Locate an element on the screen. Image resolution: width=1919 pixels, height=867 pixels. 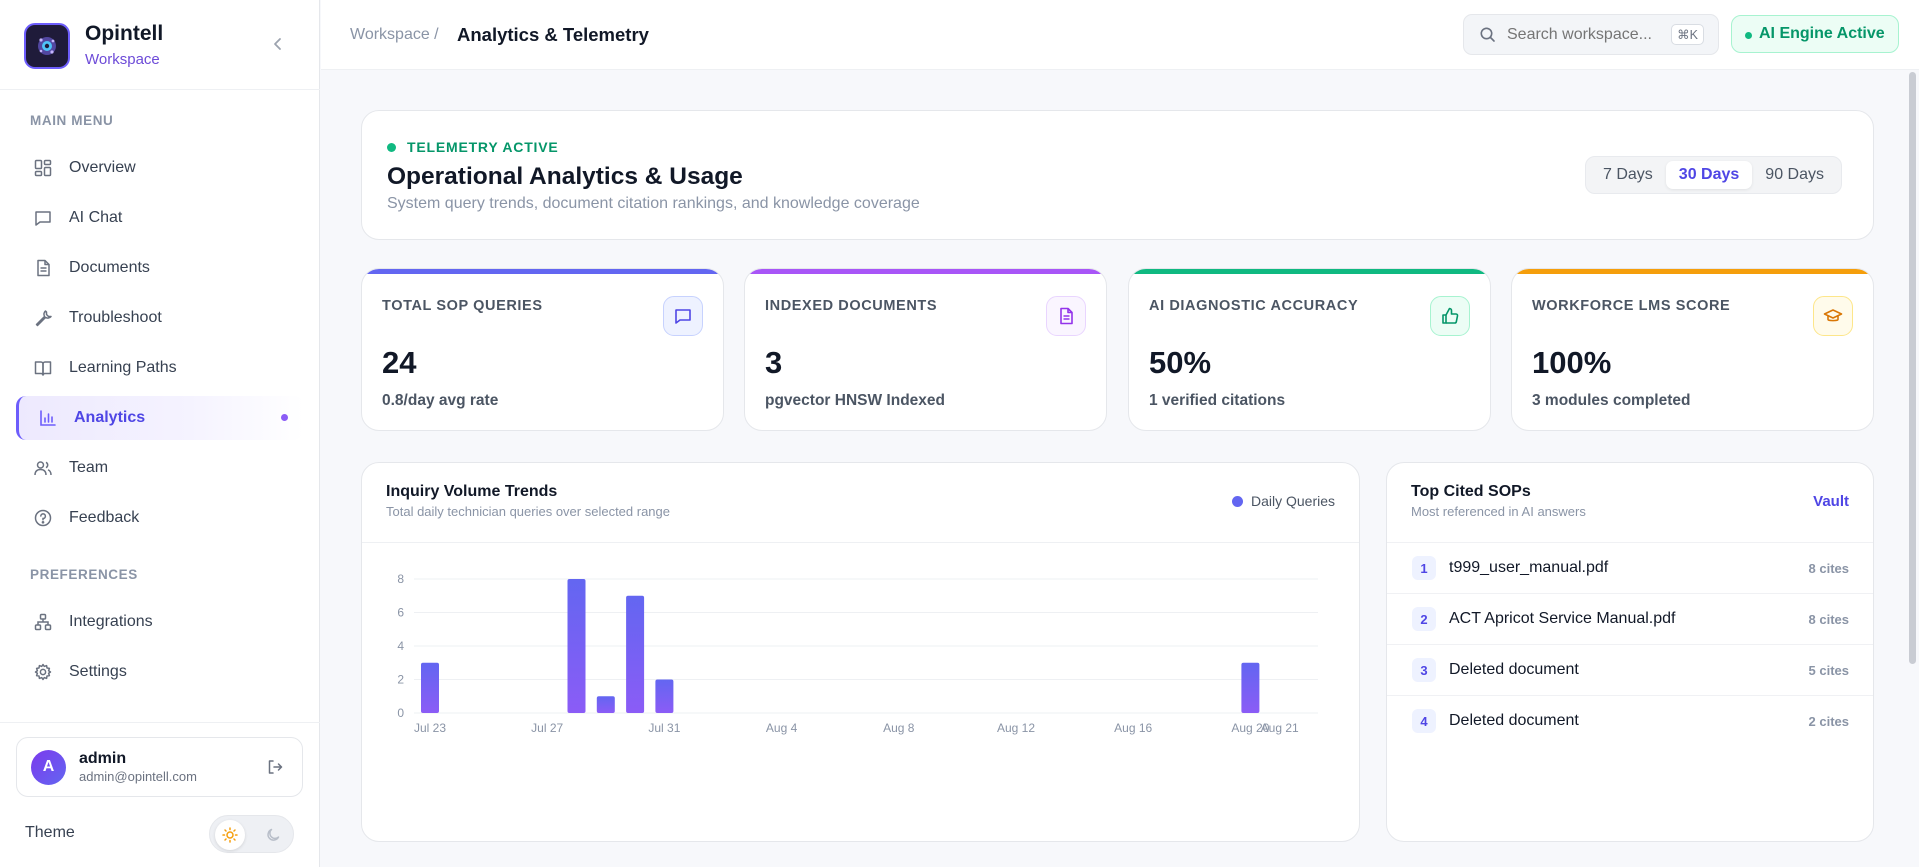
theme-label: Theme is located at coordinates (50, 832).